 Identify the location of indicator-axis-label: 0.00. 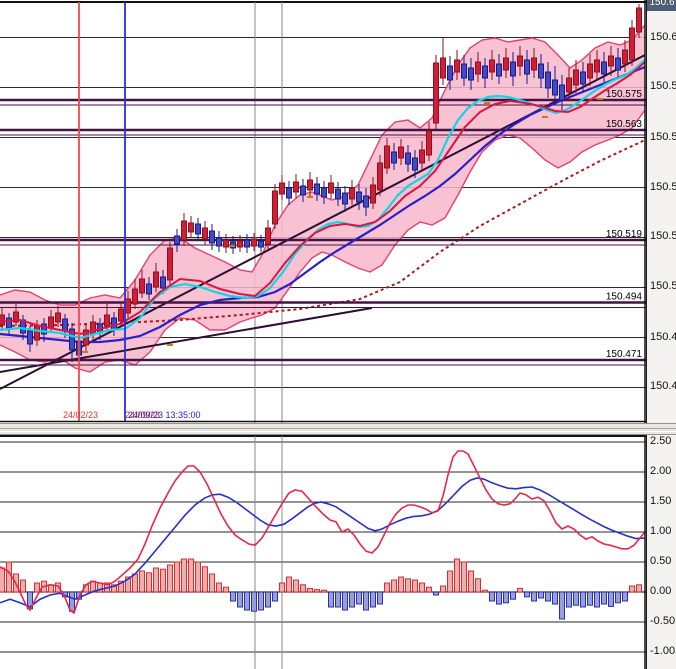
(661, 591).